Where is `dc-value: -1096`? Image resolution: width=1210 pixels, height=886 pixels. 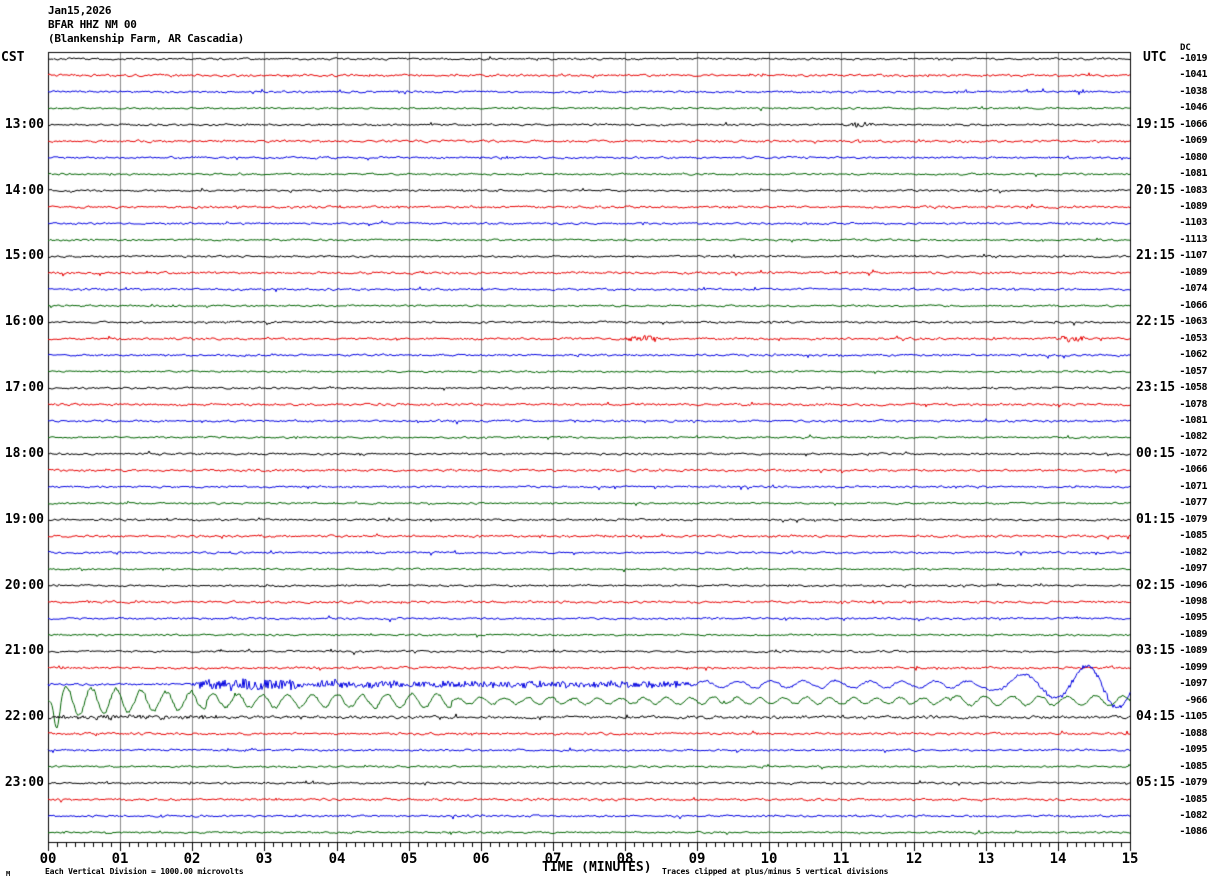
dc-value: -1096 is located at coordinates (1193, 585).